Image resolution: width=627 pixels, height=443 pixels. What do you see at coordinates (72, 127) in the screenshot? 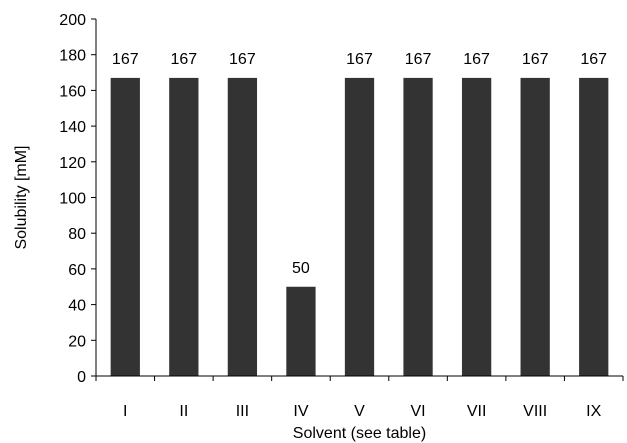
I see `y-tick-label: 140` at bounding box center [72, 127].